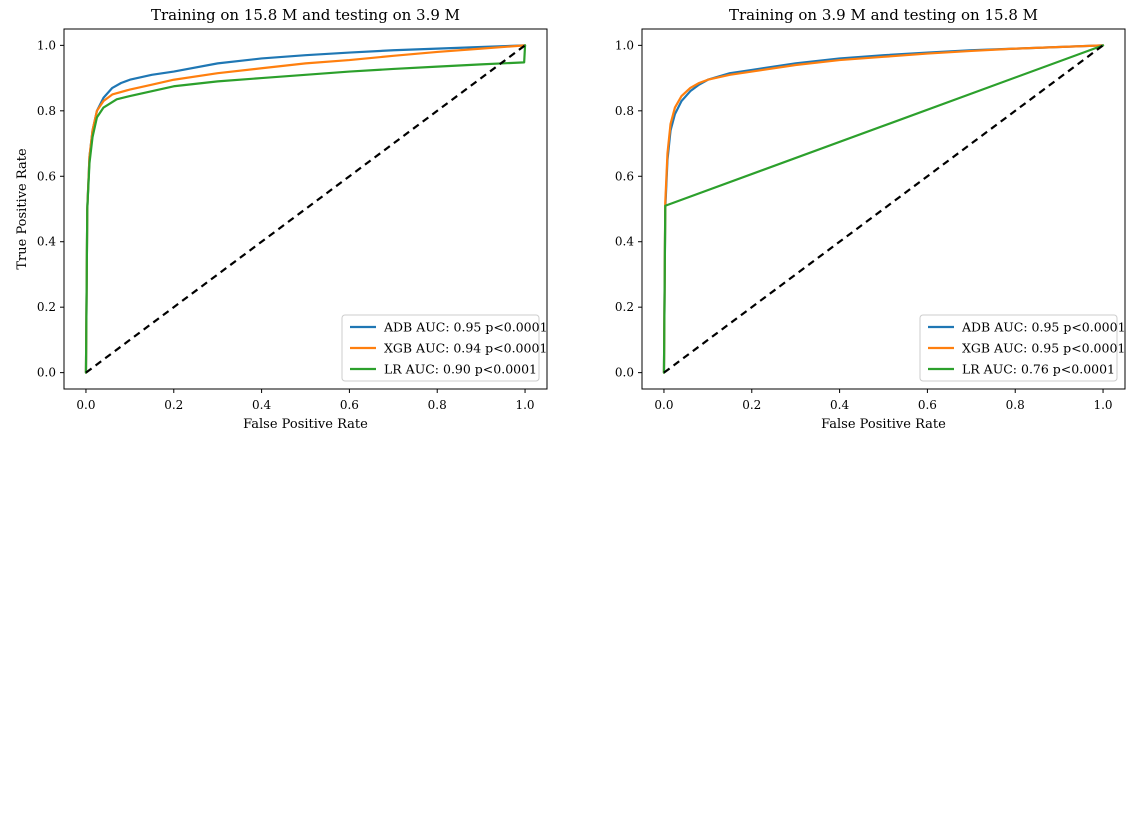  What do you see at coordinates (1038, 369) in the screenshot?
I see `legend-label: LR AUC: 0.76 p<0.0001` at bounding box center [1038, 369].